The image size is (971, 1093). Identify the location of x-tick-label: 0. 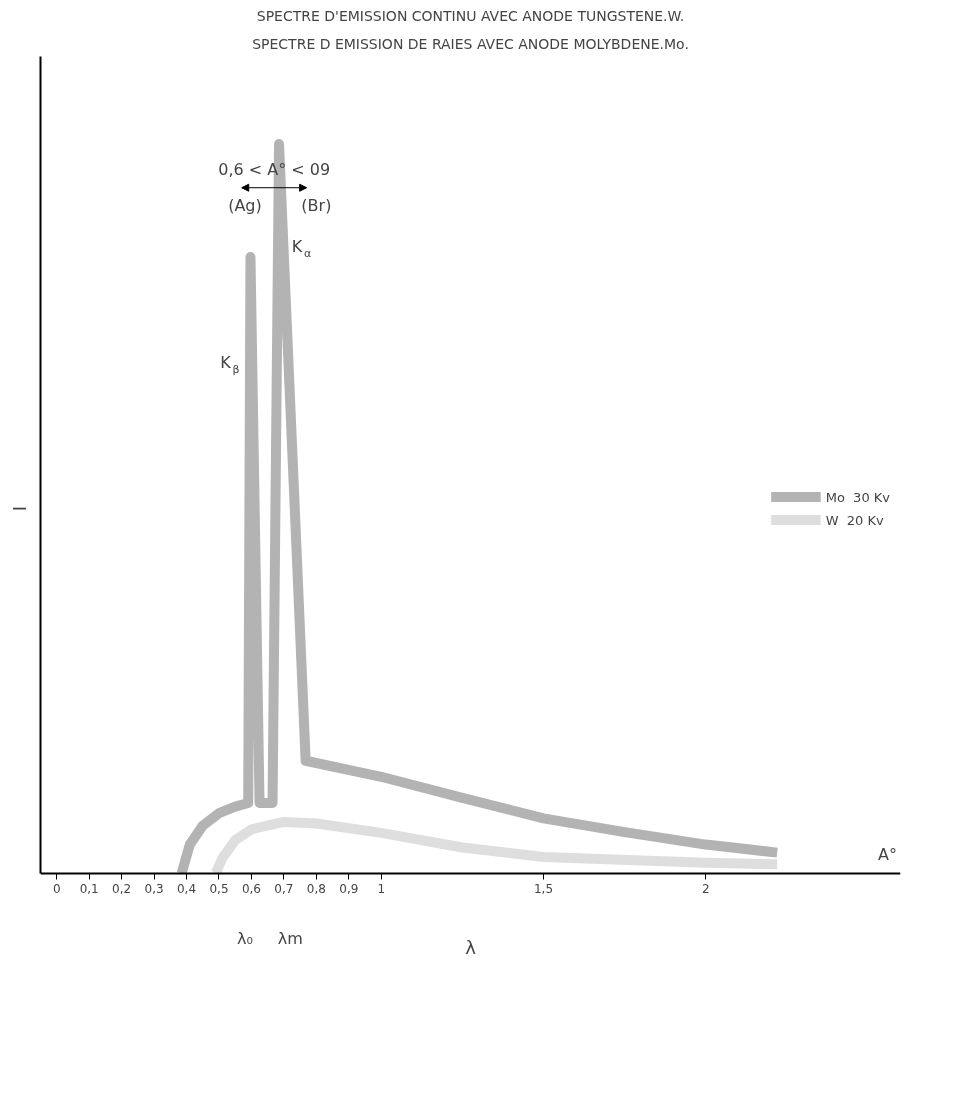
(56, 889).